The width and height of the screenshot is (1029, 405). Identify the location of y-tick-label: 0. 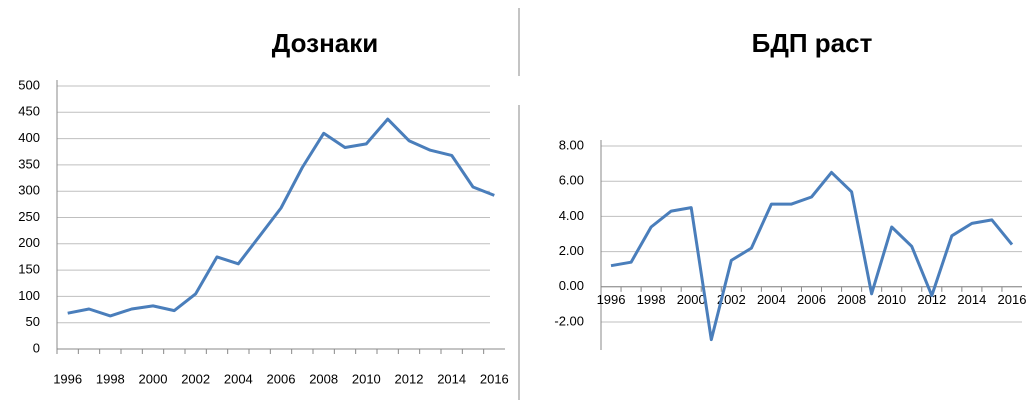
(36, 347).